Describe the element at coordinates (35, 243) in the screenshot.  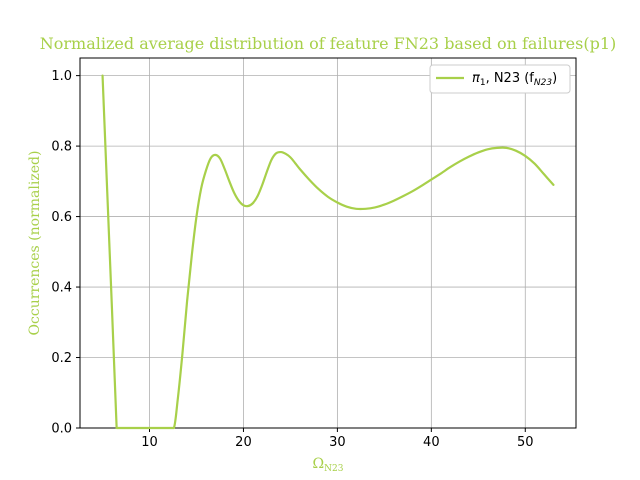
I see `y-axis-label: Occurrences (normalized)` at that location.